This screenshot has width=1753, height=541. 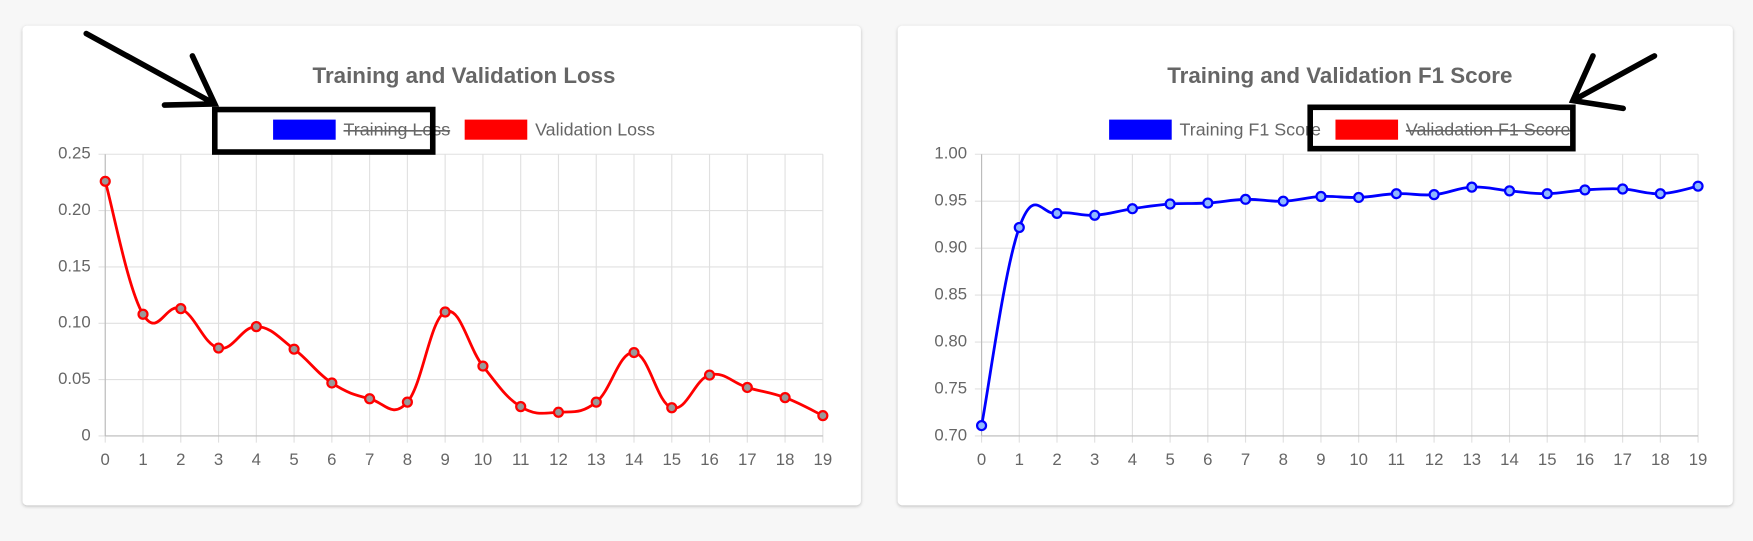 What do you see at coordinates (1488, 129) in the screenshot?
I see `legend-label: Valiadation F1 Score` at bounding box center [1488, 129].